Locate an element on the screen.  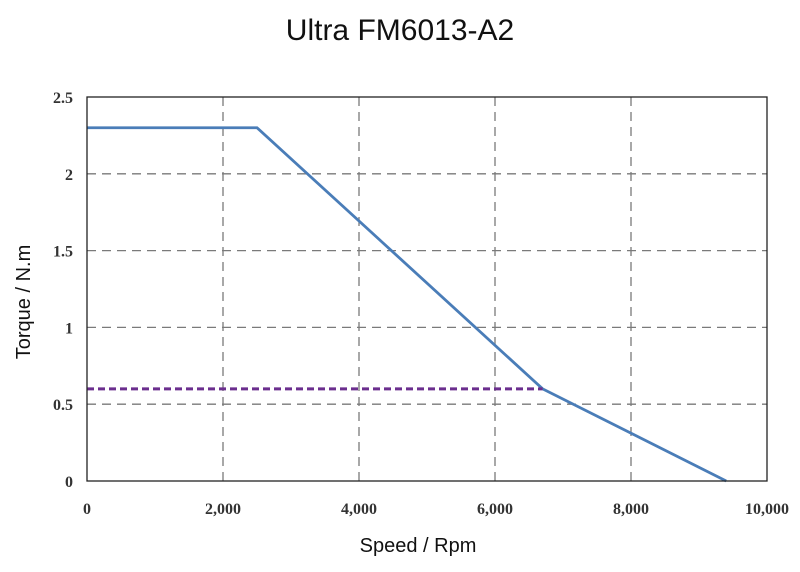
y-tick-label: 1.5 is located at coordinates (63, 252).